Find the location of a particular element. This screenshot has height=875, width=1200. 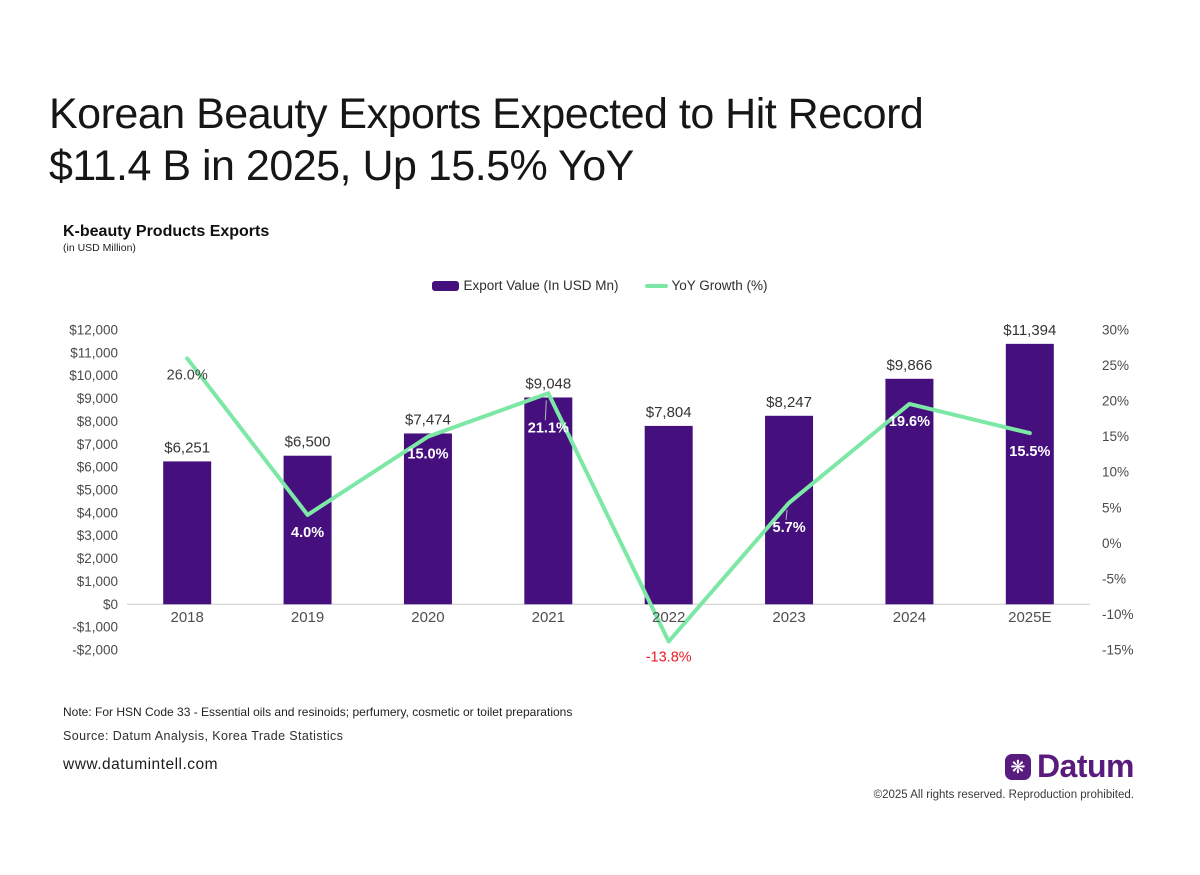

growth-point-label: 5.7% is located at coordinates (789, 528).